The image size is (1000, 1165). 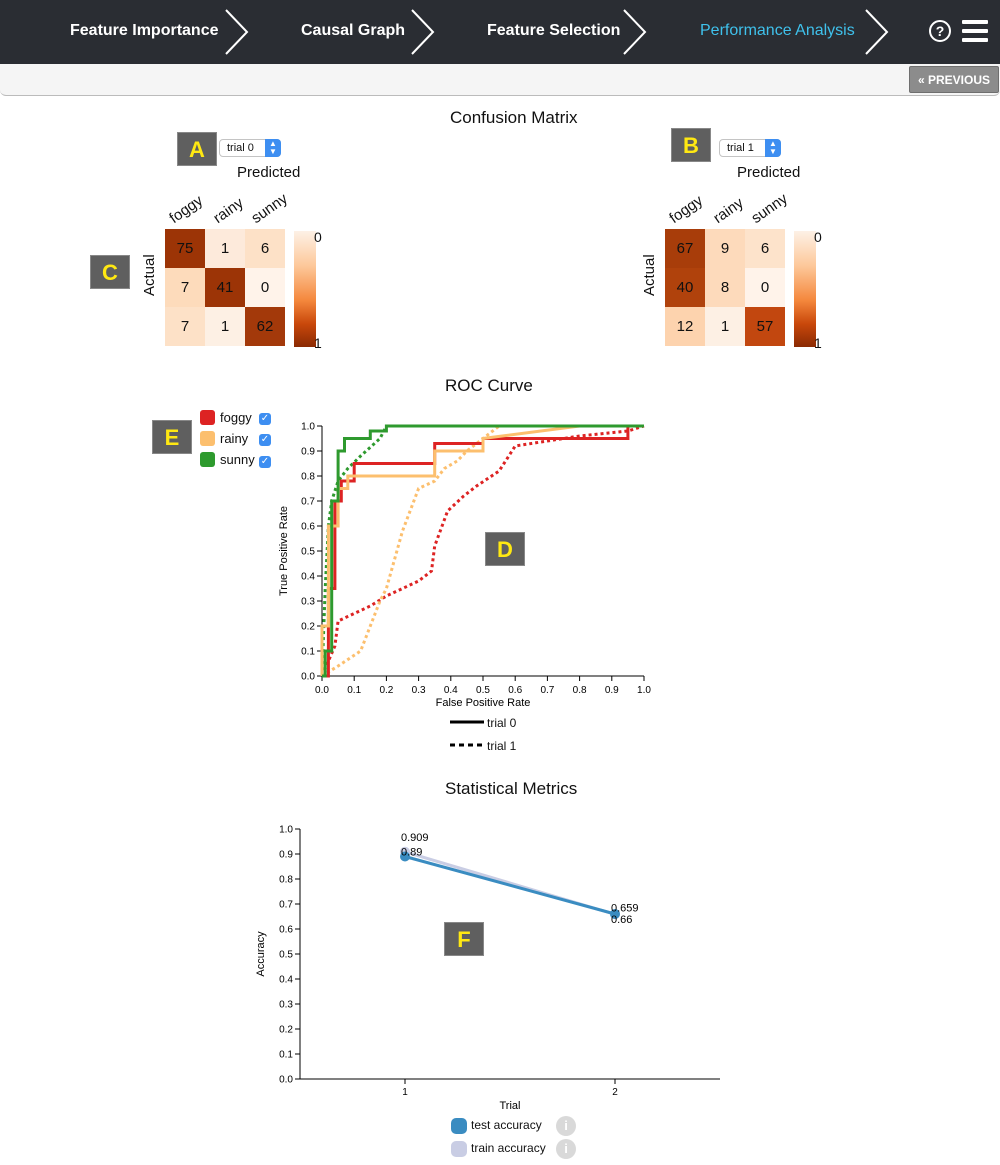 I want to click on matrix-cell: 57, so click(x=765, y=326).